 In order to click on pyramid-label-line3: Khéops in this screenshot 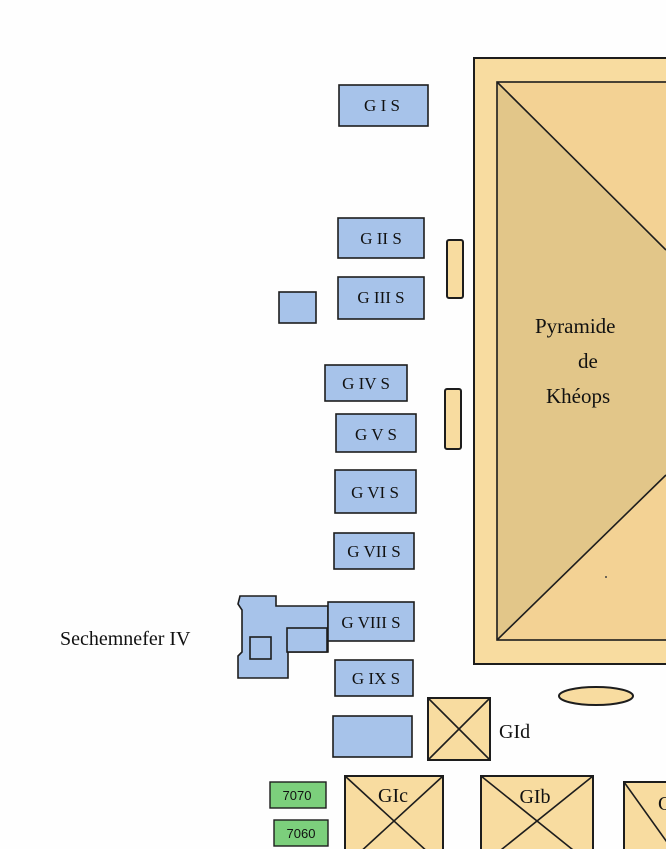, I will do `click(578, 396)`.